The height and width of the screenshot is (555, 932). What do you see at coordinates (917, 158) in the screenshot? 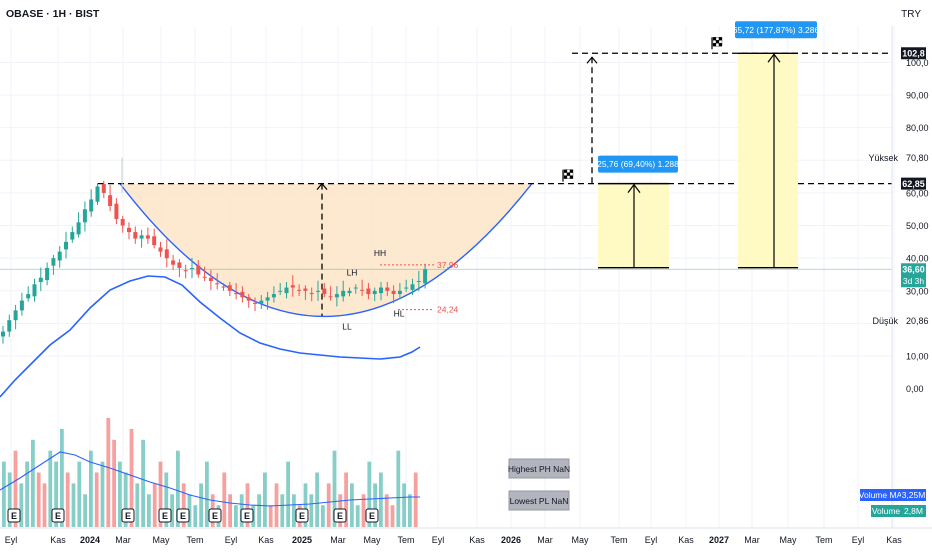
I see `high-value: 70,80` at bounding box center [917, 158].